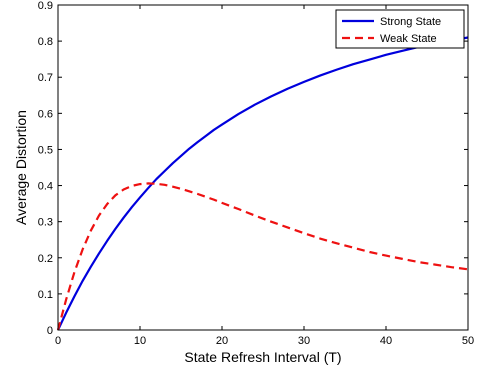 The height and width of the screenshot is (373, 477). I want to click on y-tick-label: 0.6, so click(45, 114).